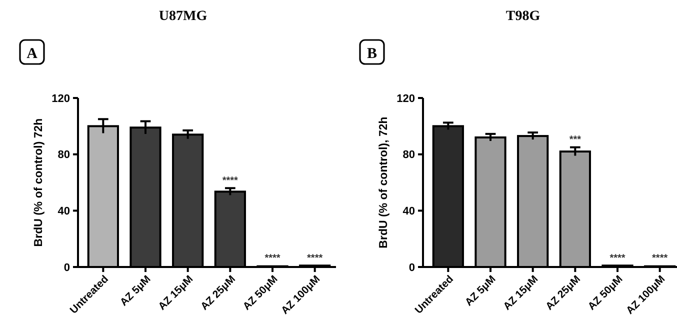 This screenshot has height=327, width=677. I want to click on chart-title: U87MG, so click(183, 16).